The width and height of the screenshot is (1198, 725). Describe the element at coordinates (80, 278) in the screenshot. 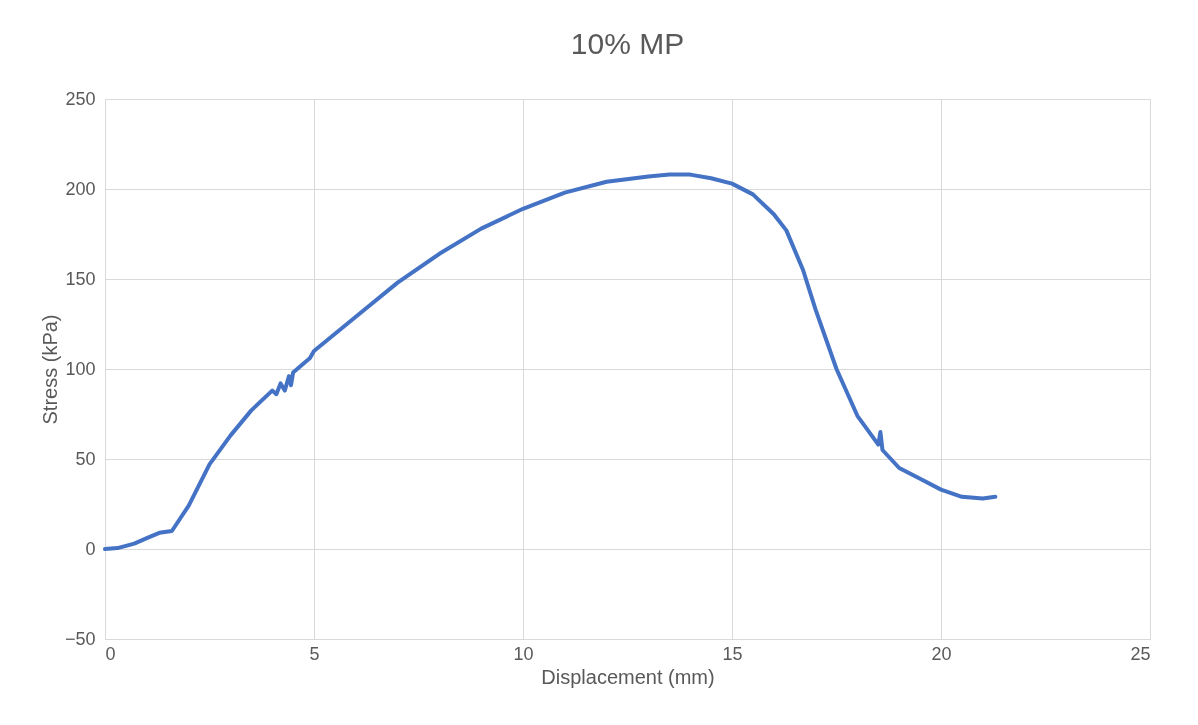

I see `y-tick-label: 150` at that location.